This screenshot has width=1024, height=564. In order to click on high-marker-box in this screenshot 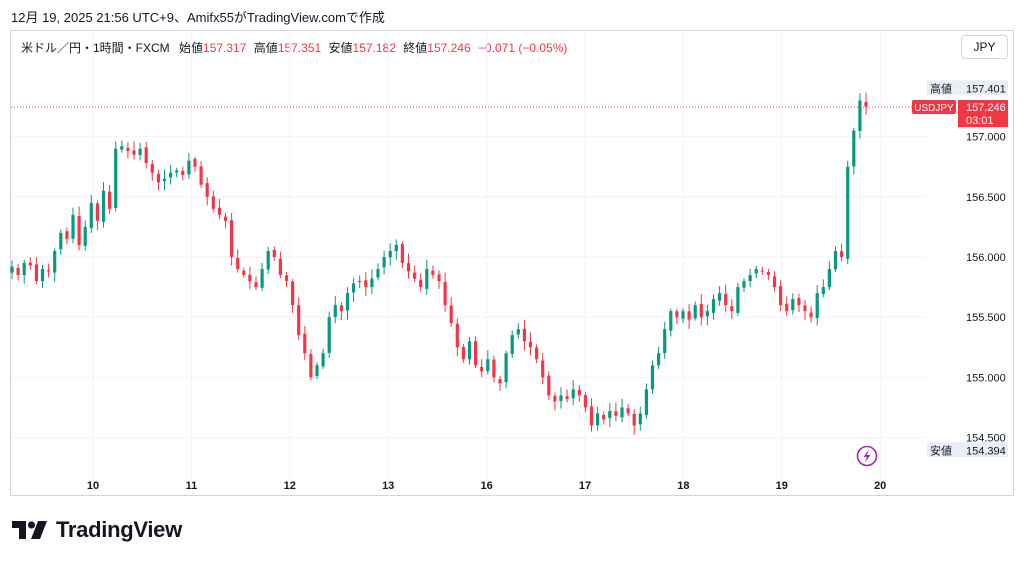, I will do `click(967, 88)`.